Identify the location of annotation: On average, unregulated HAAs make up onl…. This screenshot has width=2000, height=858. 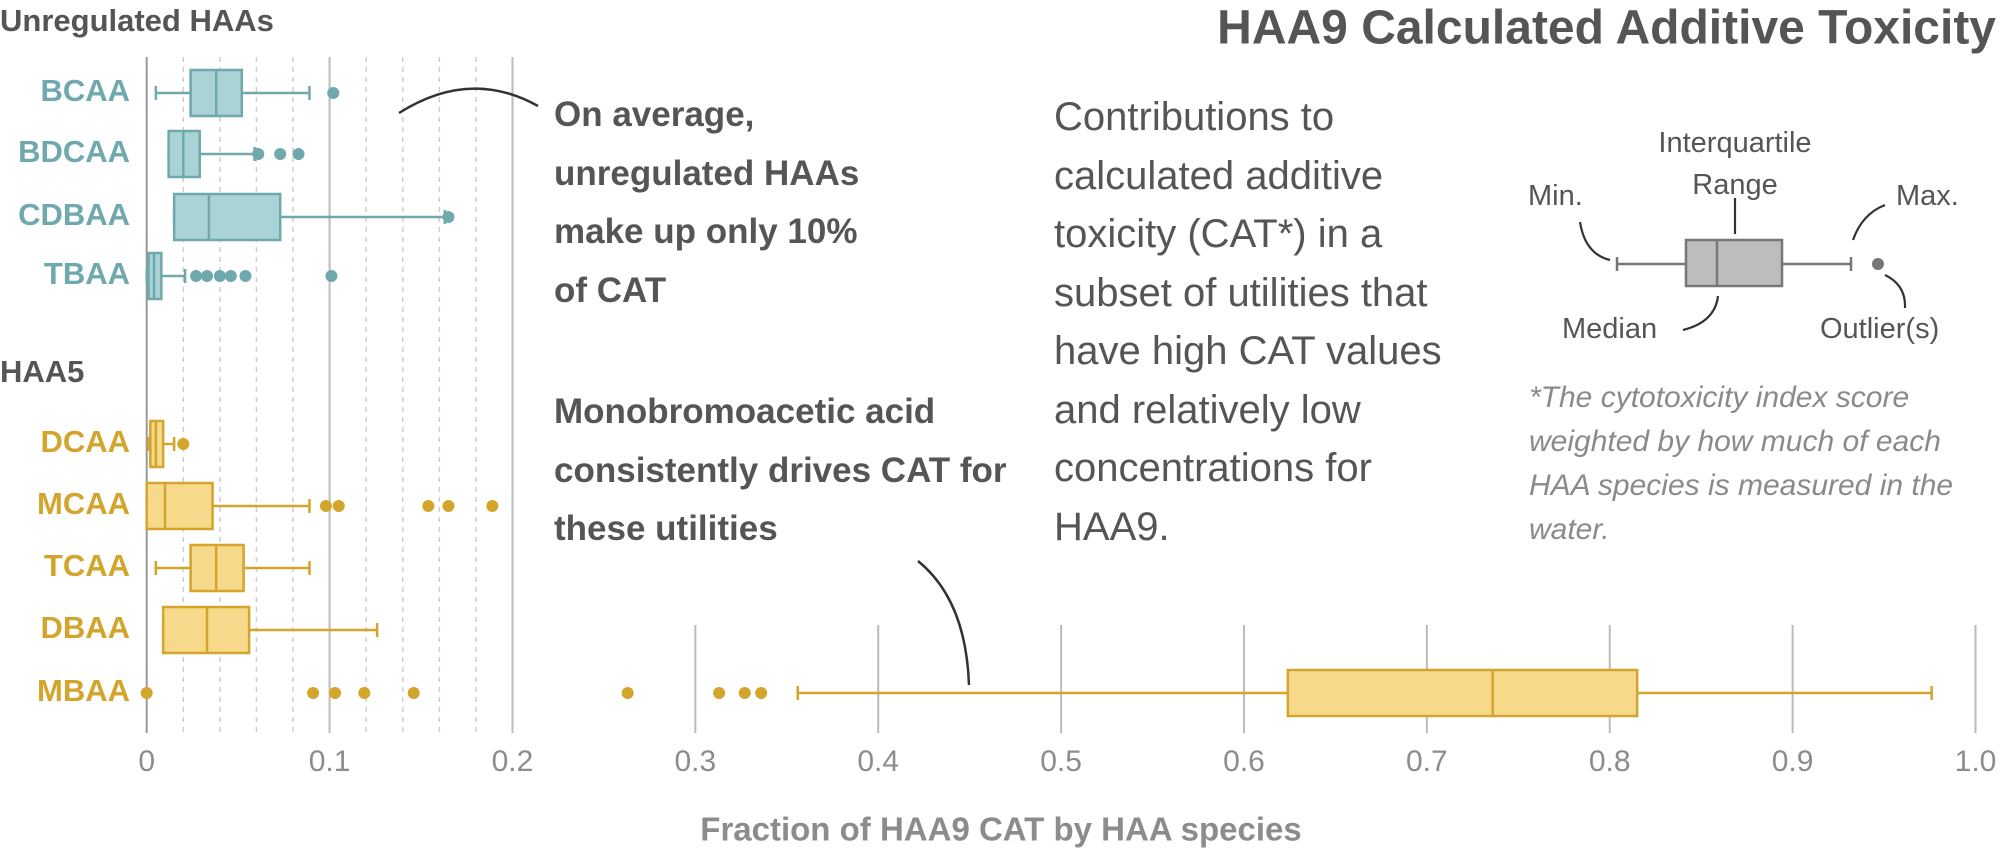
(707, 202).